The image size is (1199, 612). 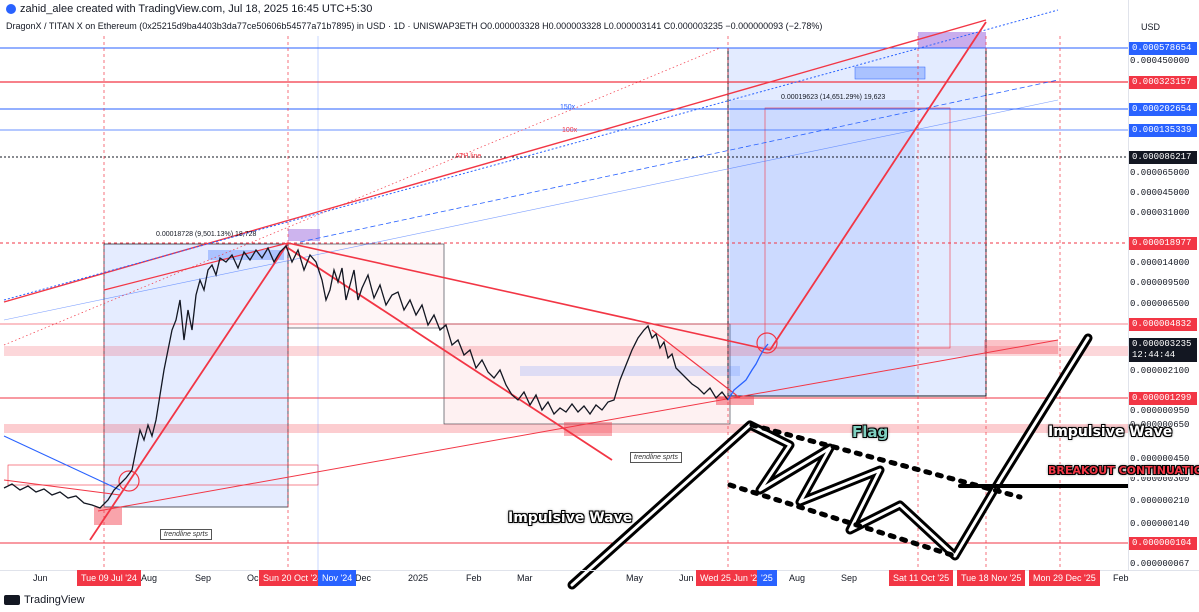 What do you see at coordinates (857, 228) in the screenshot?
I see `box-target-red` at bounding box center [857, 228].